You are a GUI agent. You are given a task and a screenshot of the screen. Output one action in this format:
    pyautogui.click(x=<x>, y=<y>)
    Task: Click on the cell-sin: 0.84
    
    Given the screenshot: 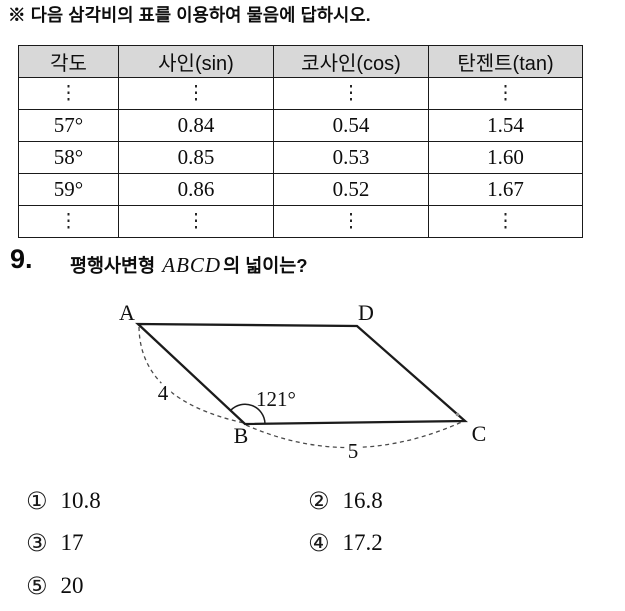 What is the action you would take?
    pyautogui.click(x=196, y=125)
    